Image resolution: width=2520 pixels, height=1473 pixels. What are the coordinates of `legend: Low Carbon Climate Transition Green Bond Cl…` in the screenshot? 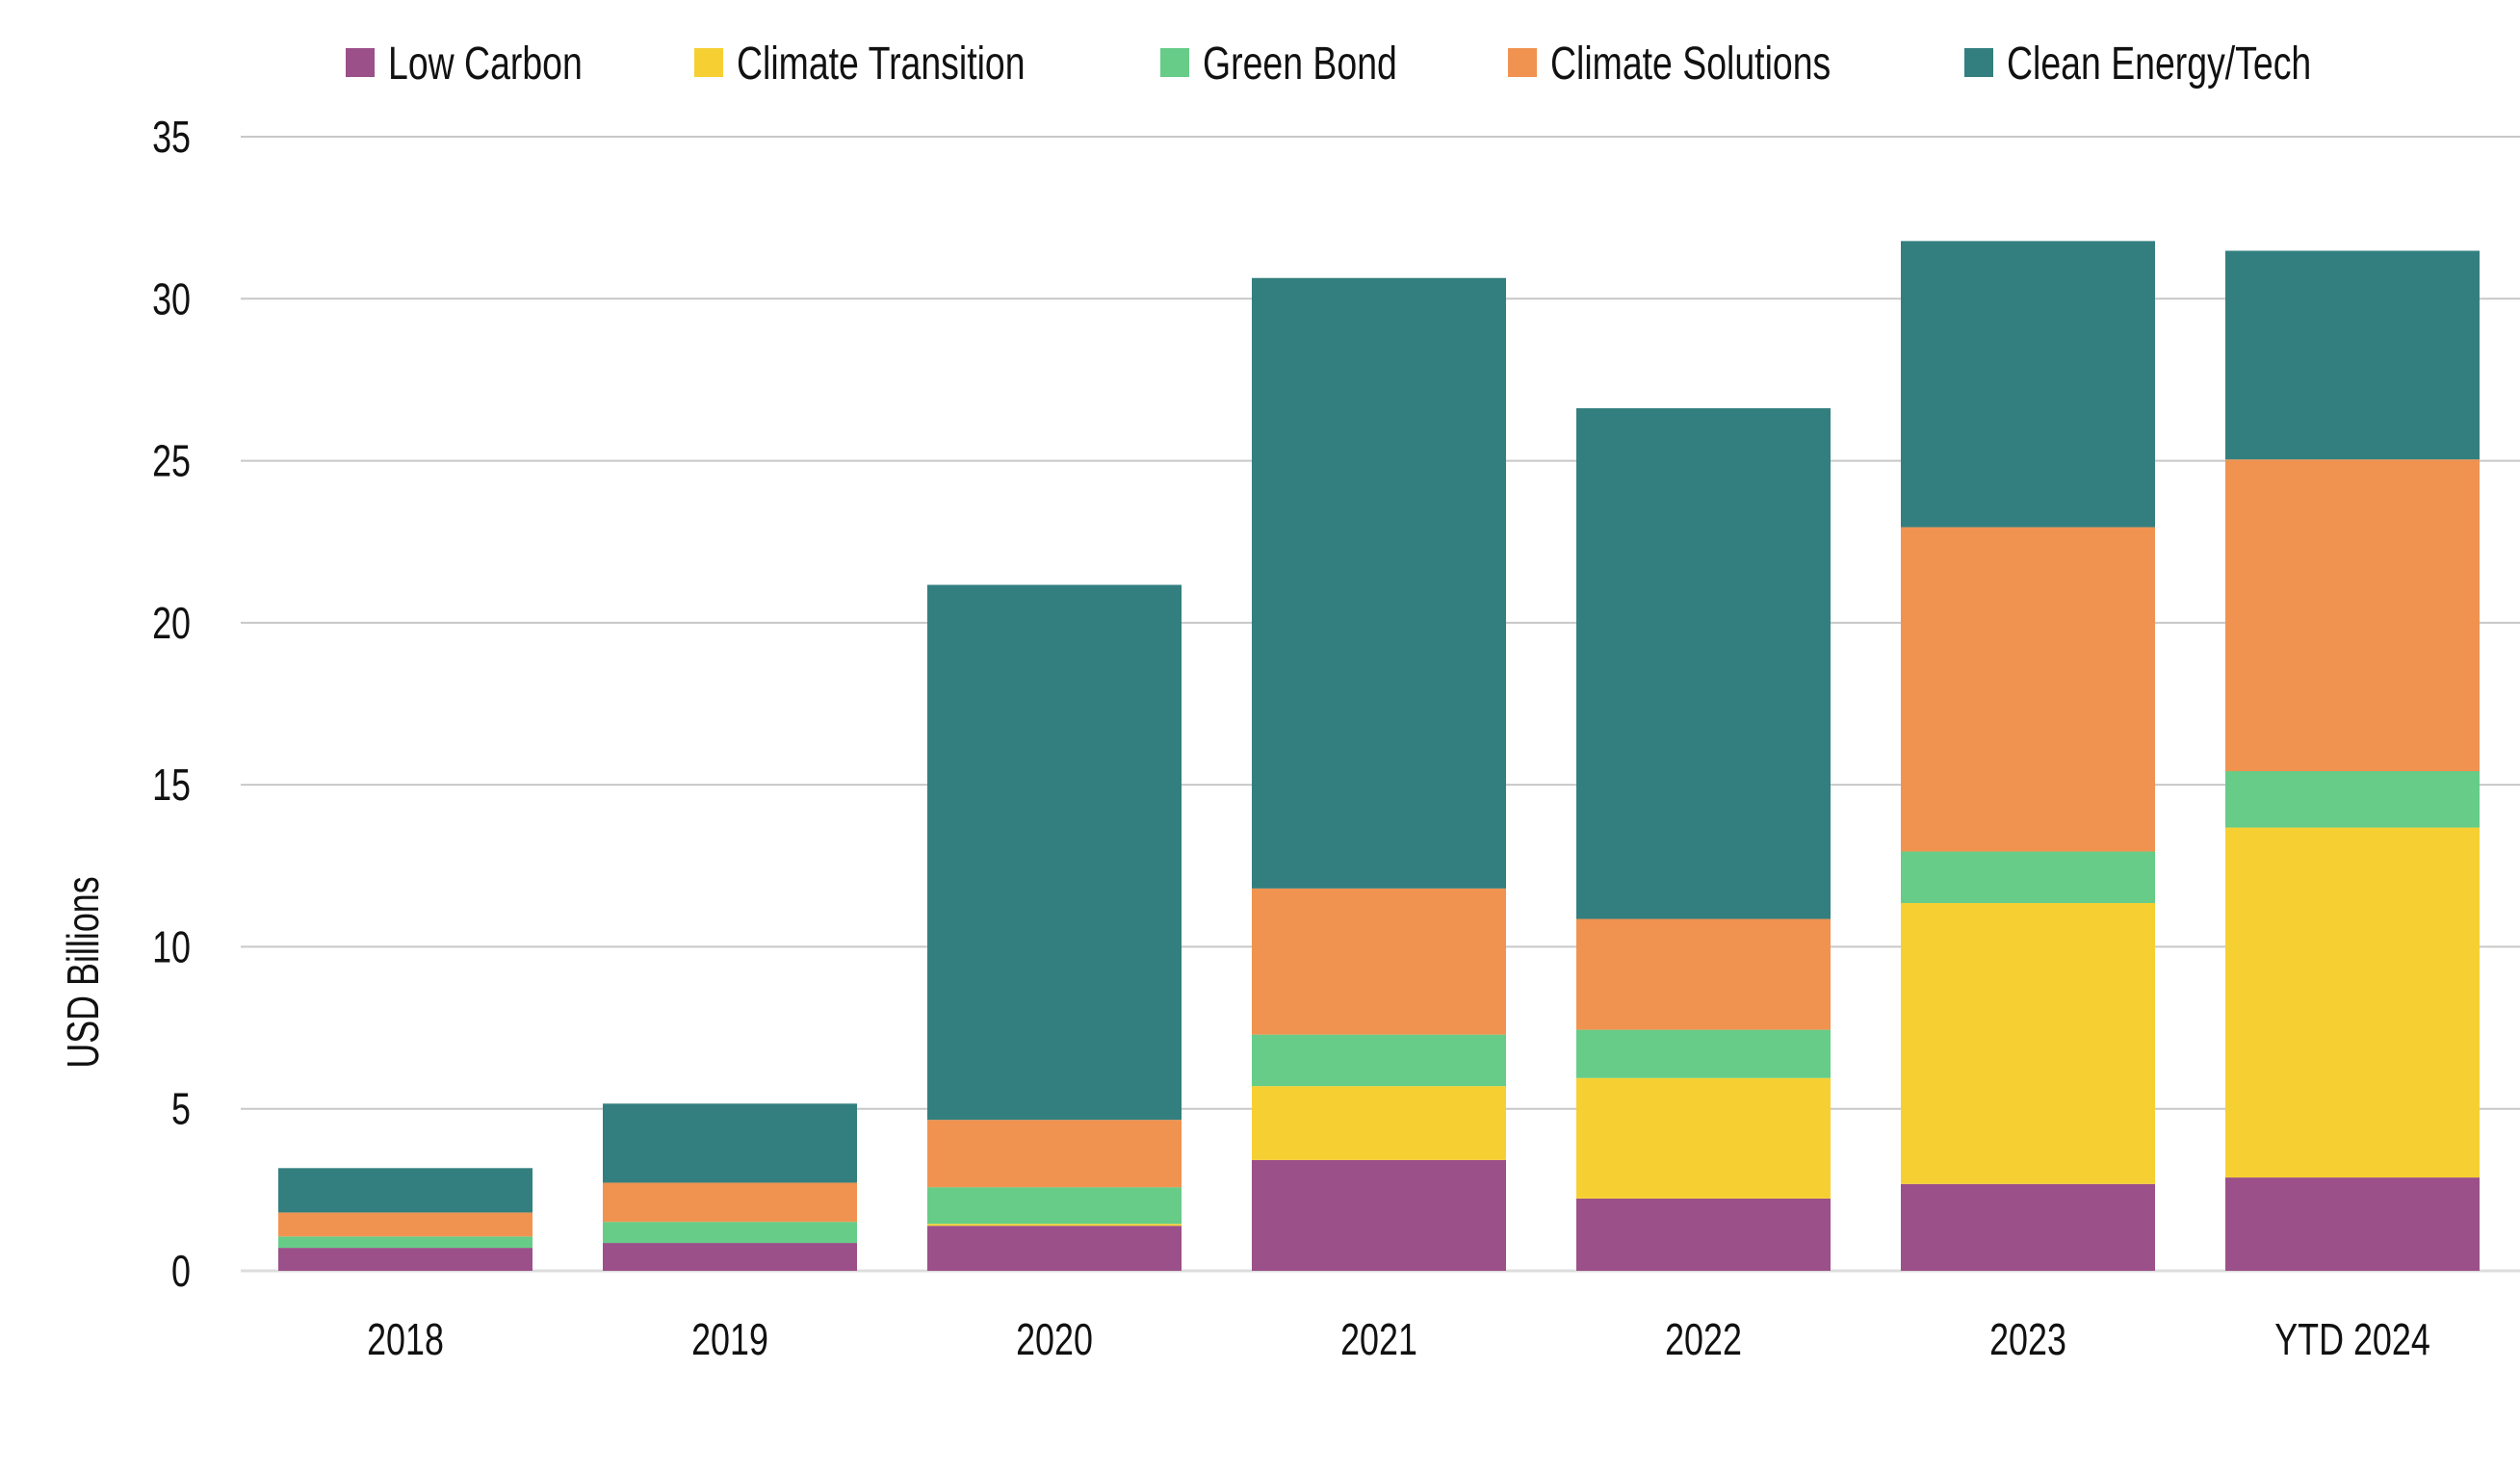 It's located at (1328, 65).